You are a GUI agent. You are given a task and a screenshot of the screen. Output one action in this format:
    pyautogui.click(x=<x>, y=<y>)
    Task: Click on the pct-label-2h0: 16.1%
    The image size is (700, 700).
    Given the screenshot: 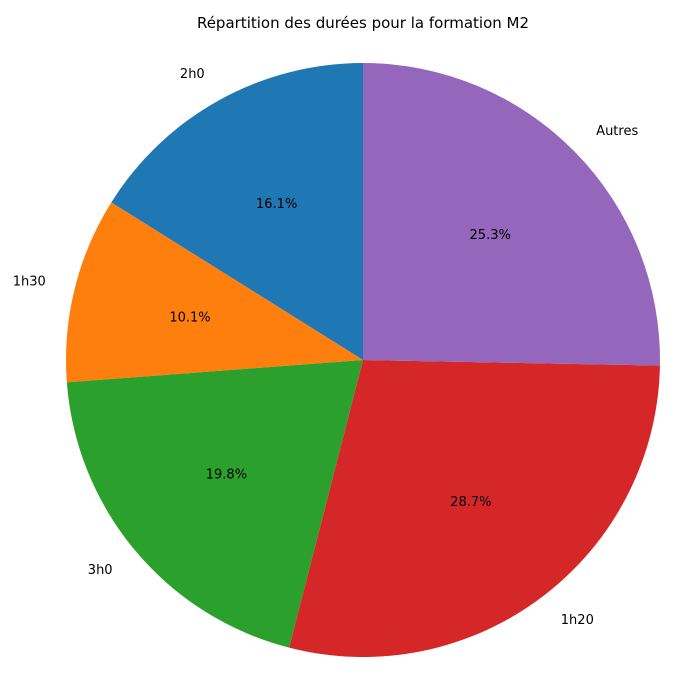 What is the action you would take?
    pyautogui.click(x=276, y=204)
    